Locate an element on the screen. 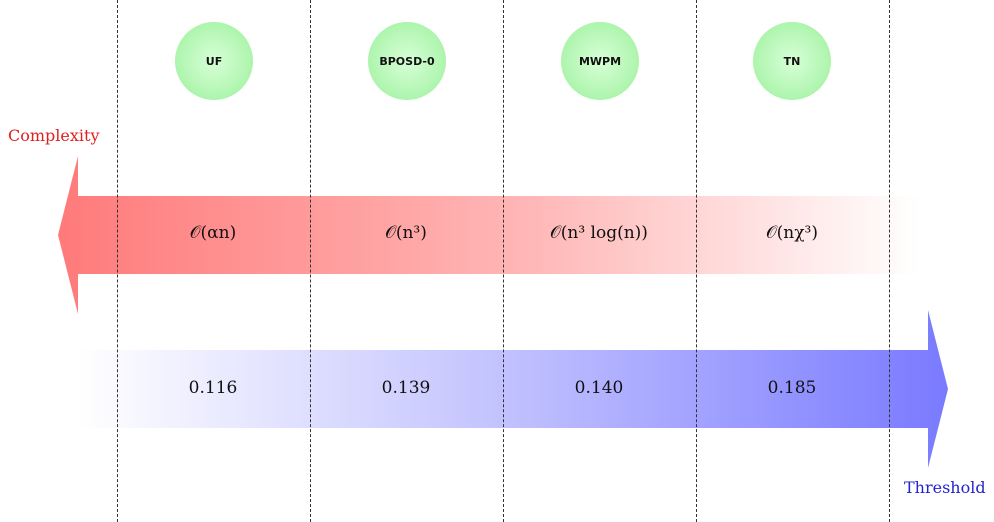  decoder-node-uf: UF is located at coordinates (214, 61).